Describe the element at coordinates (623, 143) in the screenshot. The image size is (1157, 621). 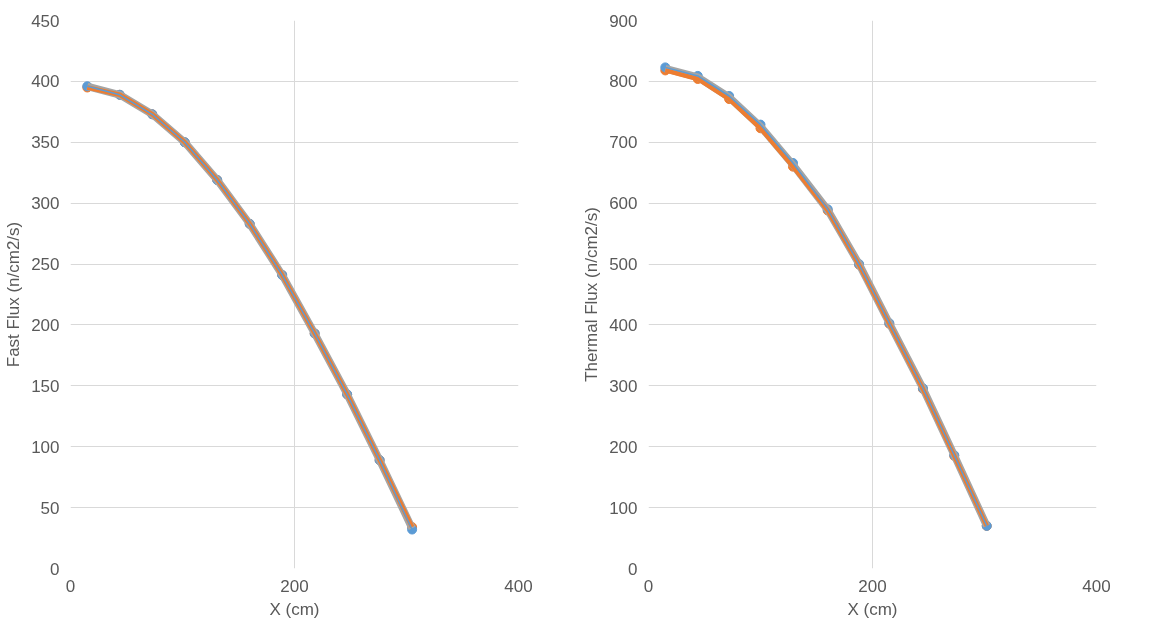
I see `y-tick-label: 700` at that location.